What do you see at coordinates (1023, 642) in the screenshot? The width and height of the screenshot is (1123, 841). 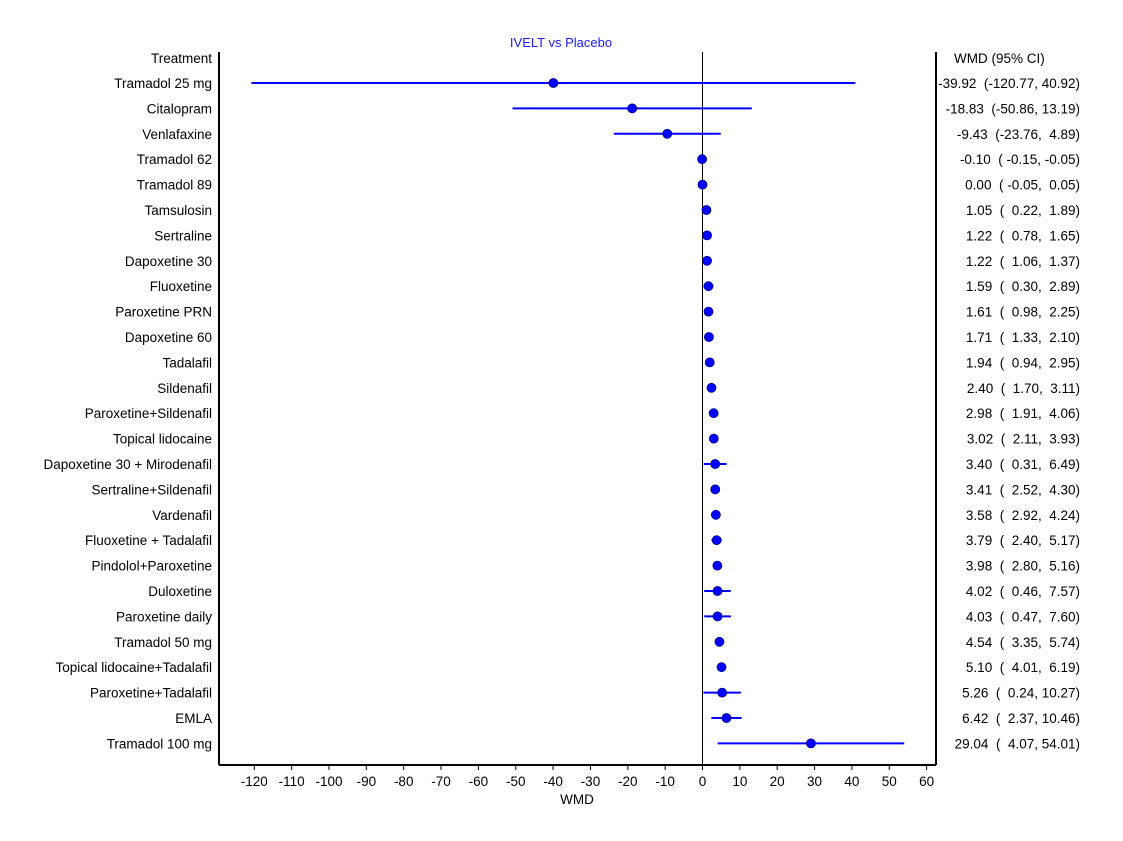 I see `wmd-ci-text: 4.54 ( 3.35, 5.74)` at bounding box center [1023, 642].